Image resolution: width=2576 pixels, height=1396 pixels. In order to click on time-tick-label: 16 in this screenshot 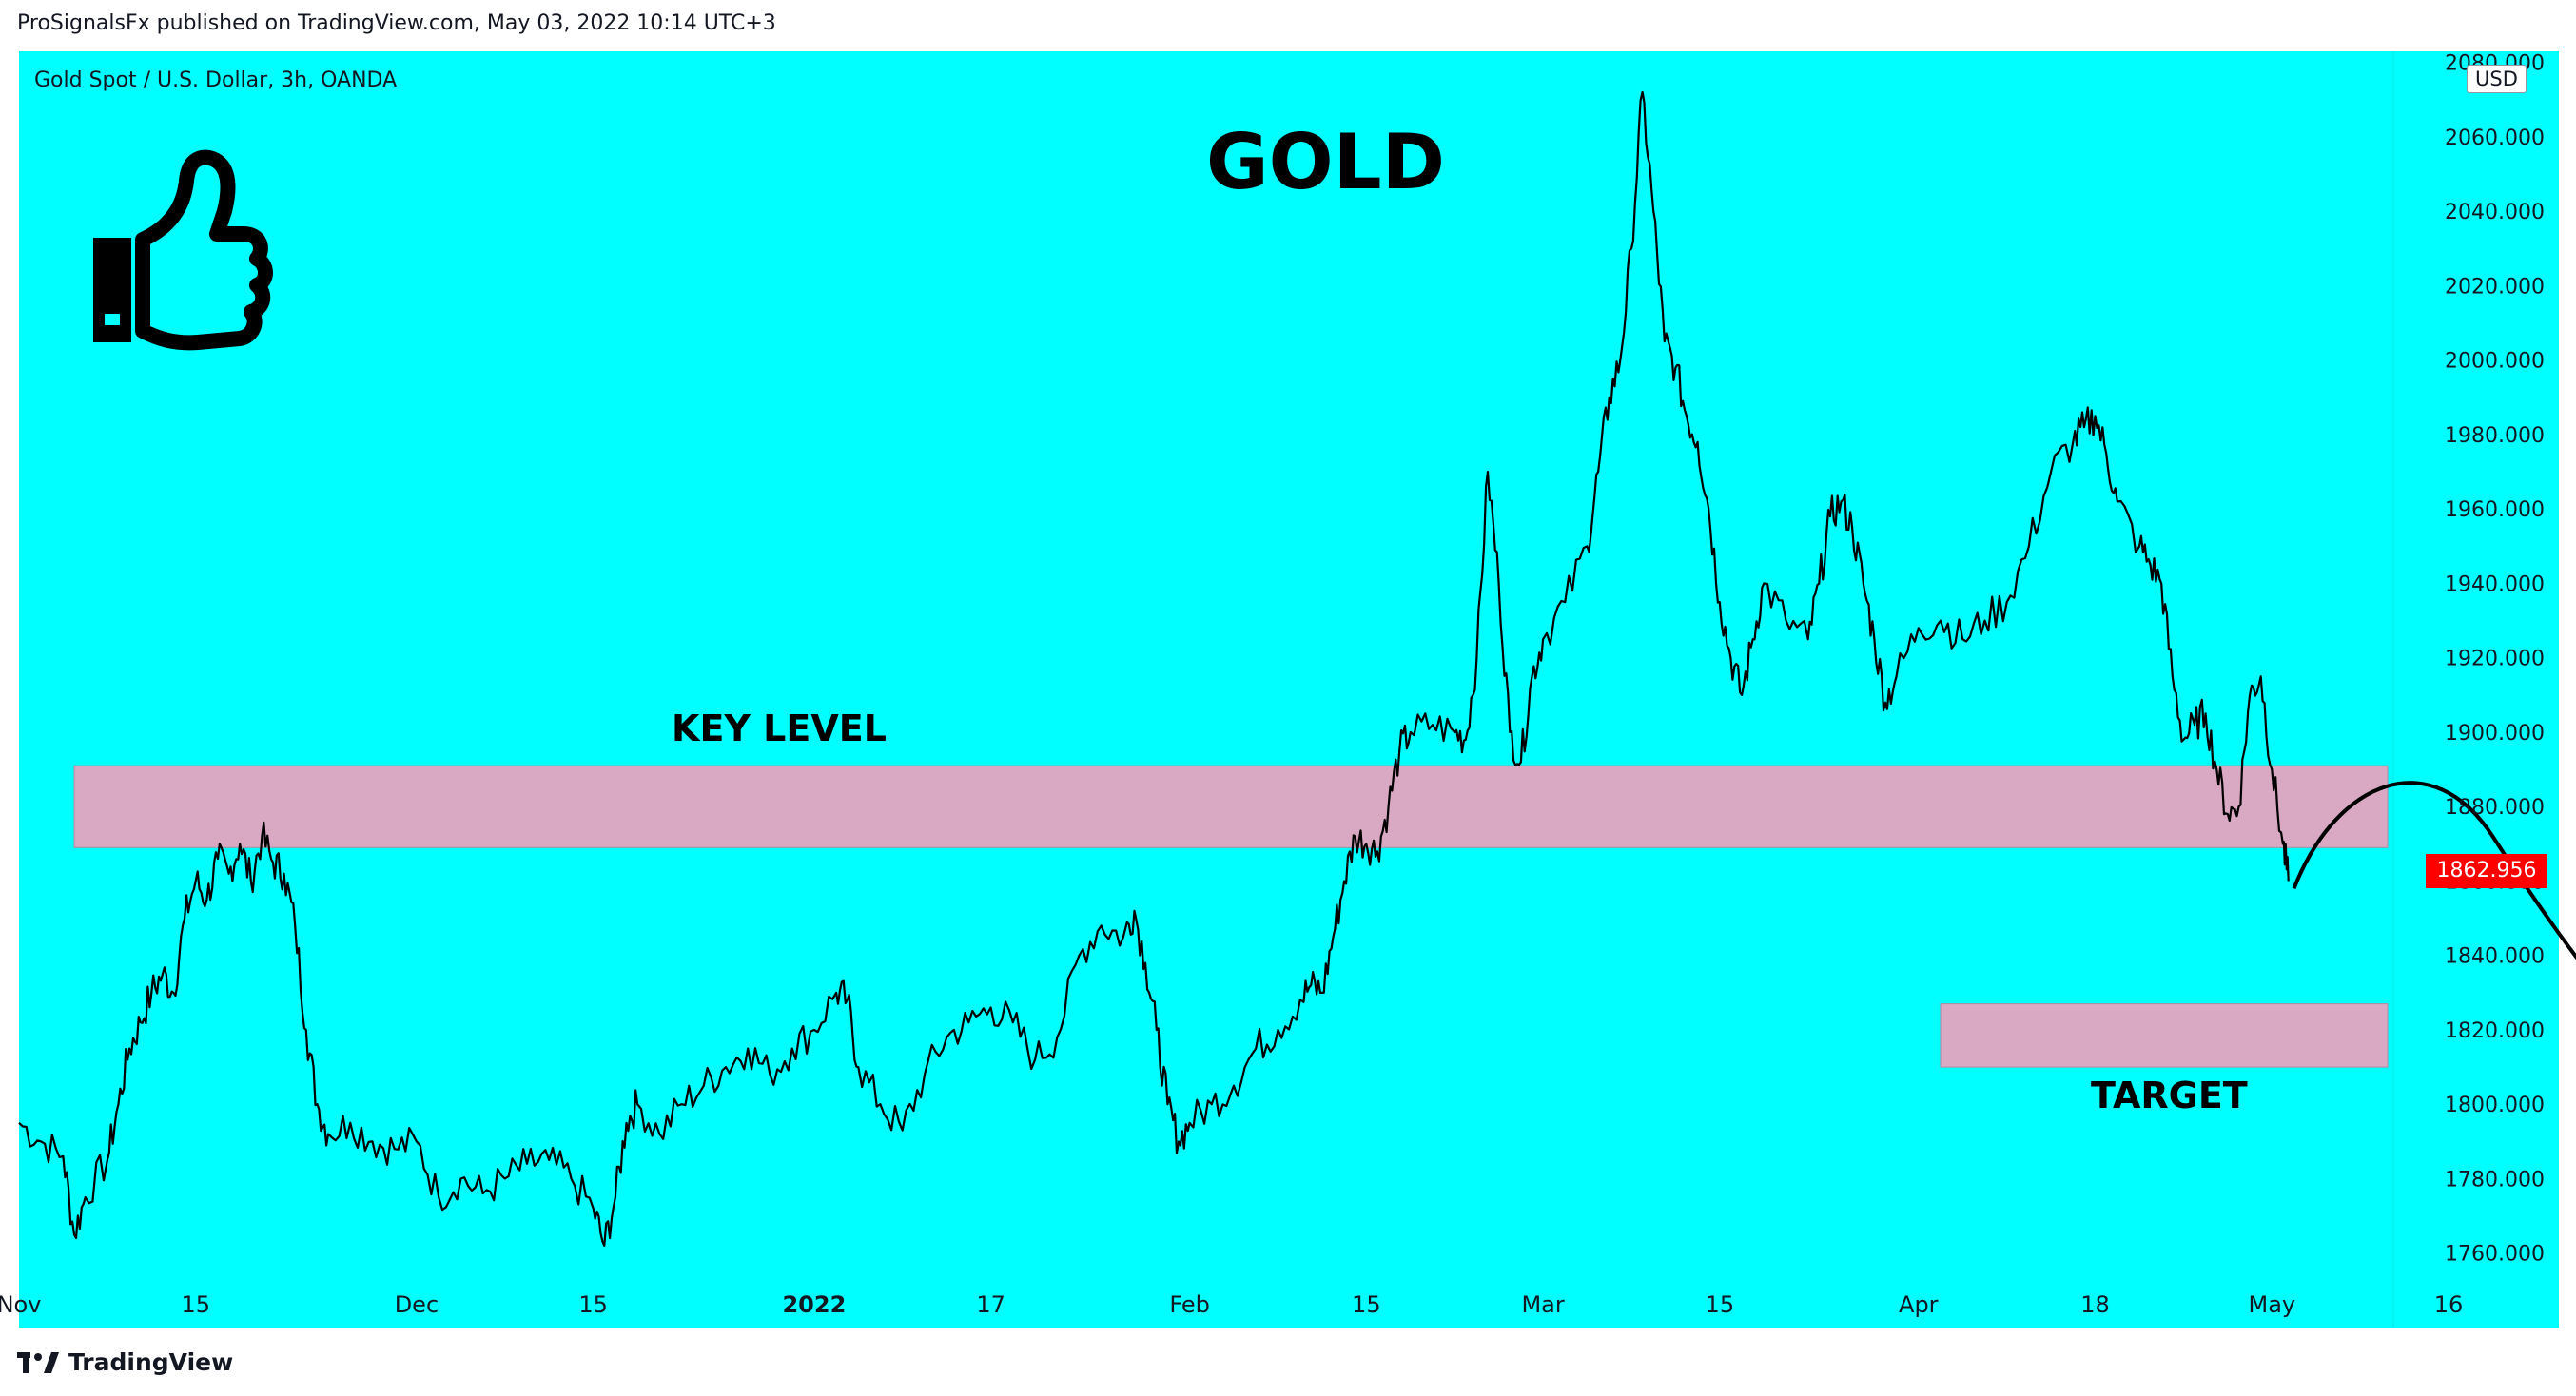, I will do `click(2449, 1304)`.